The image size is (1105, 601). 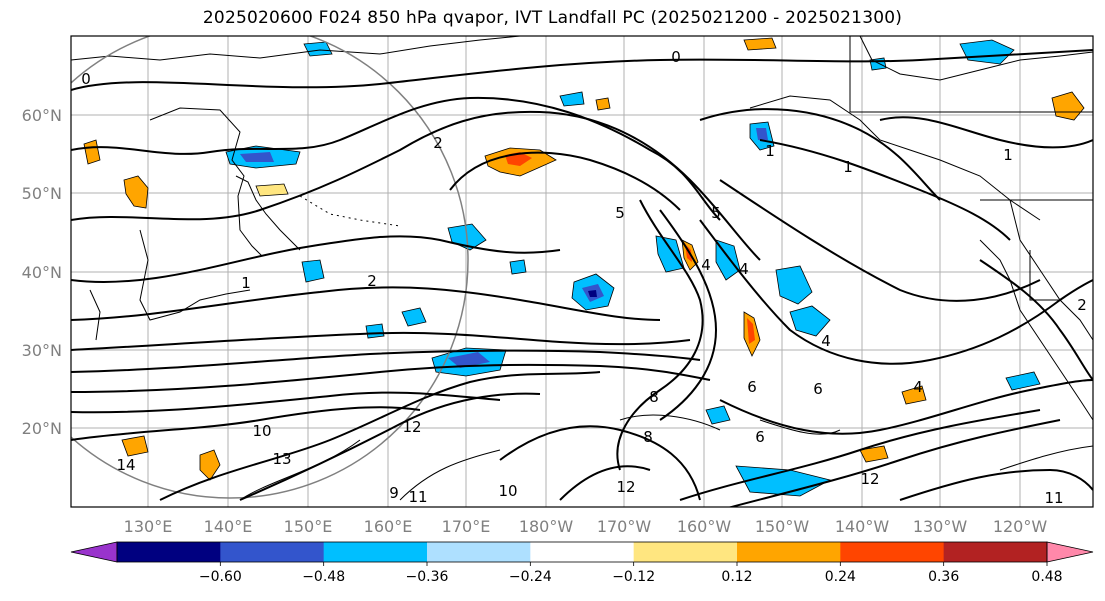 What do you see at coordinates (388, 526) in the screenshot?
I see `longitude-label: 160°E` at bounding box center [388, 526].